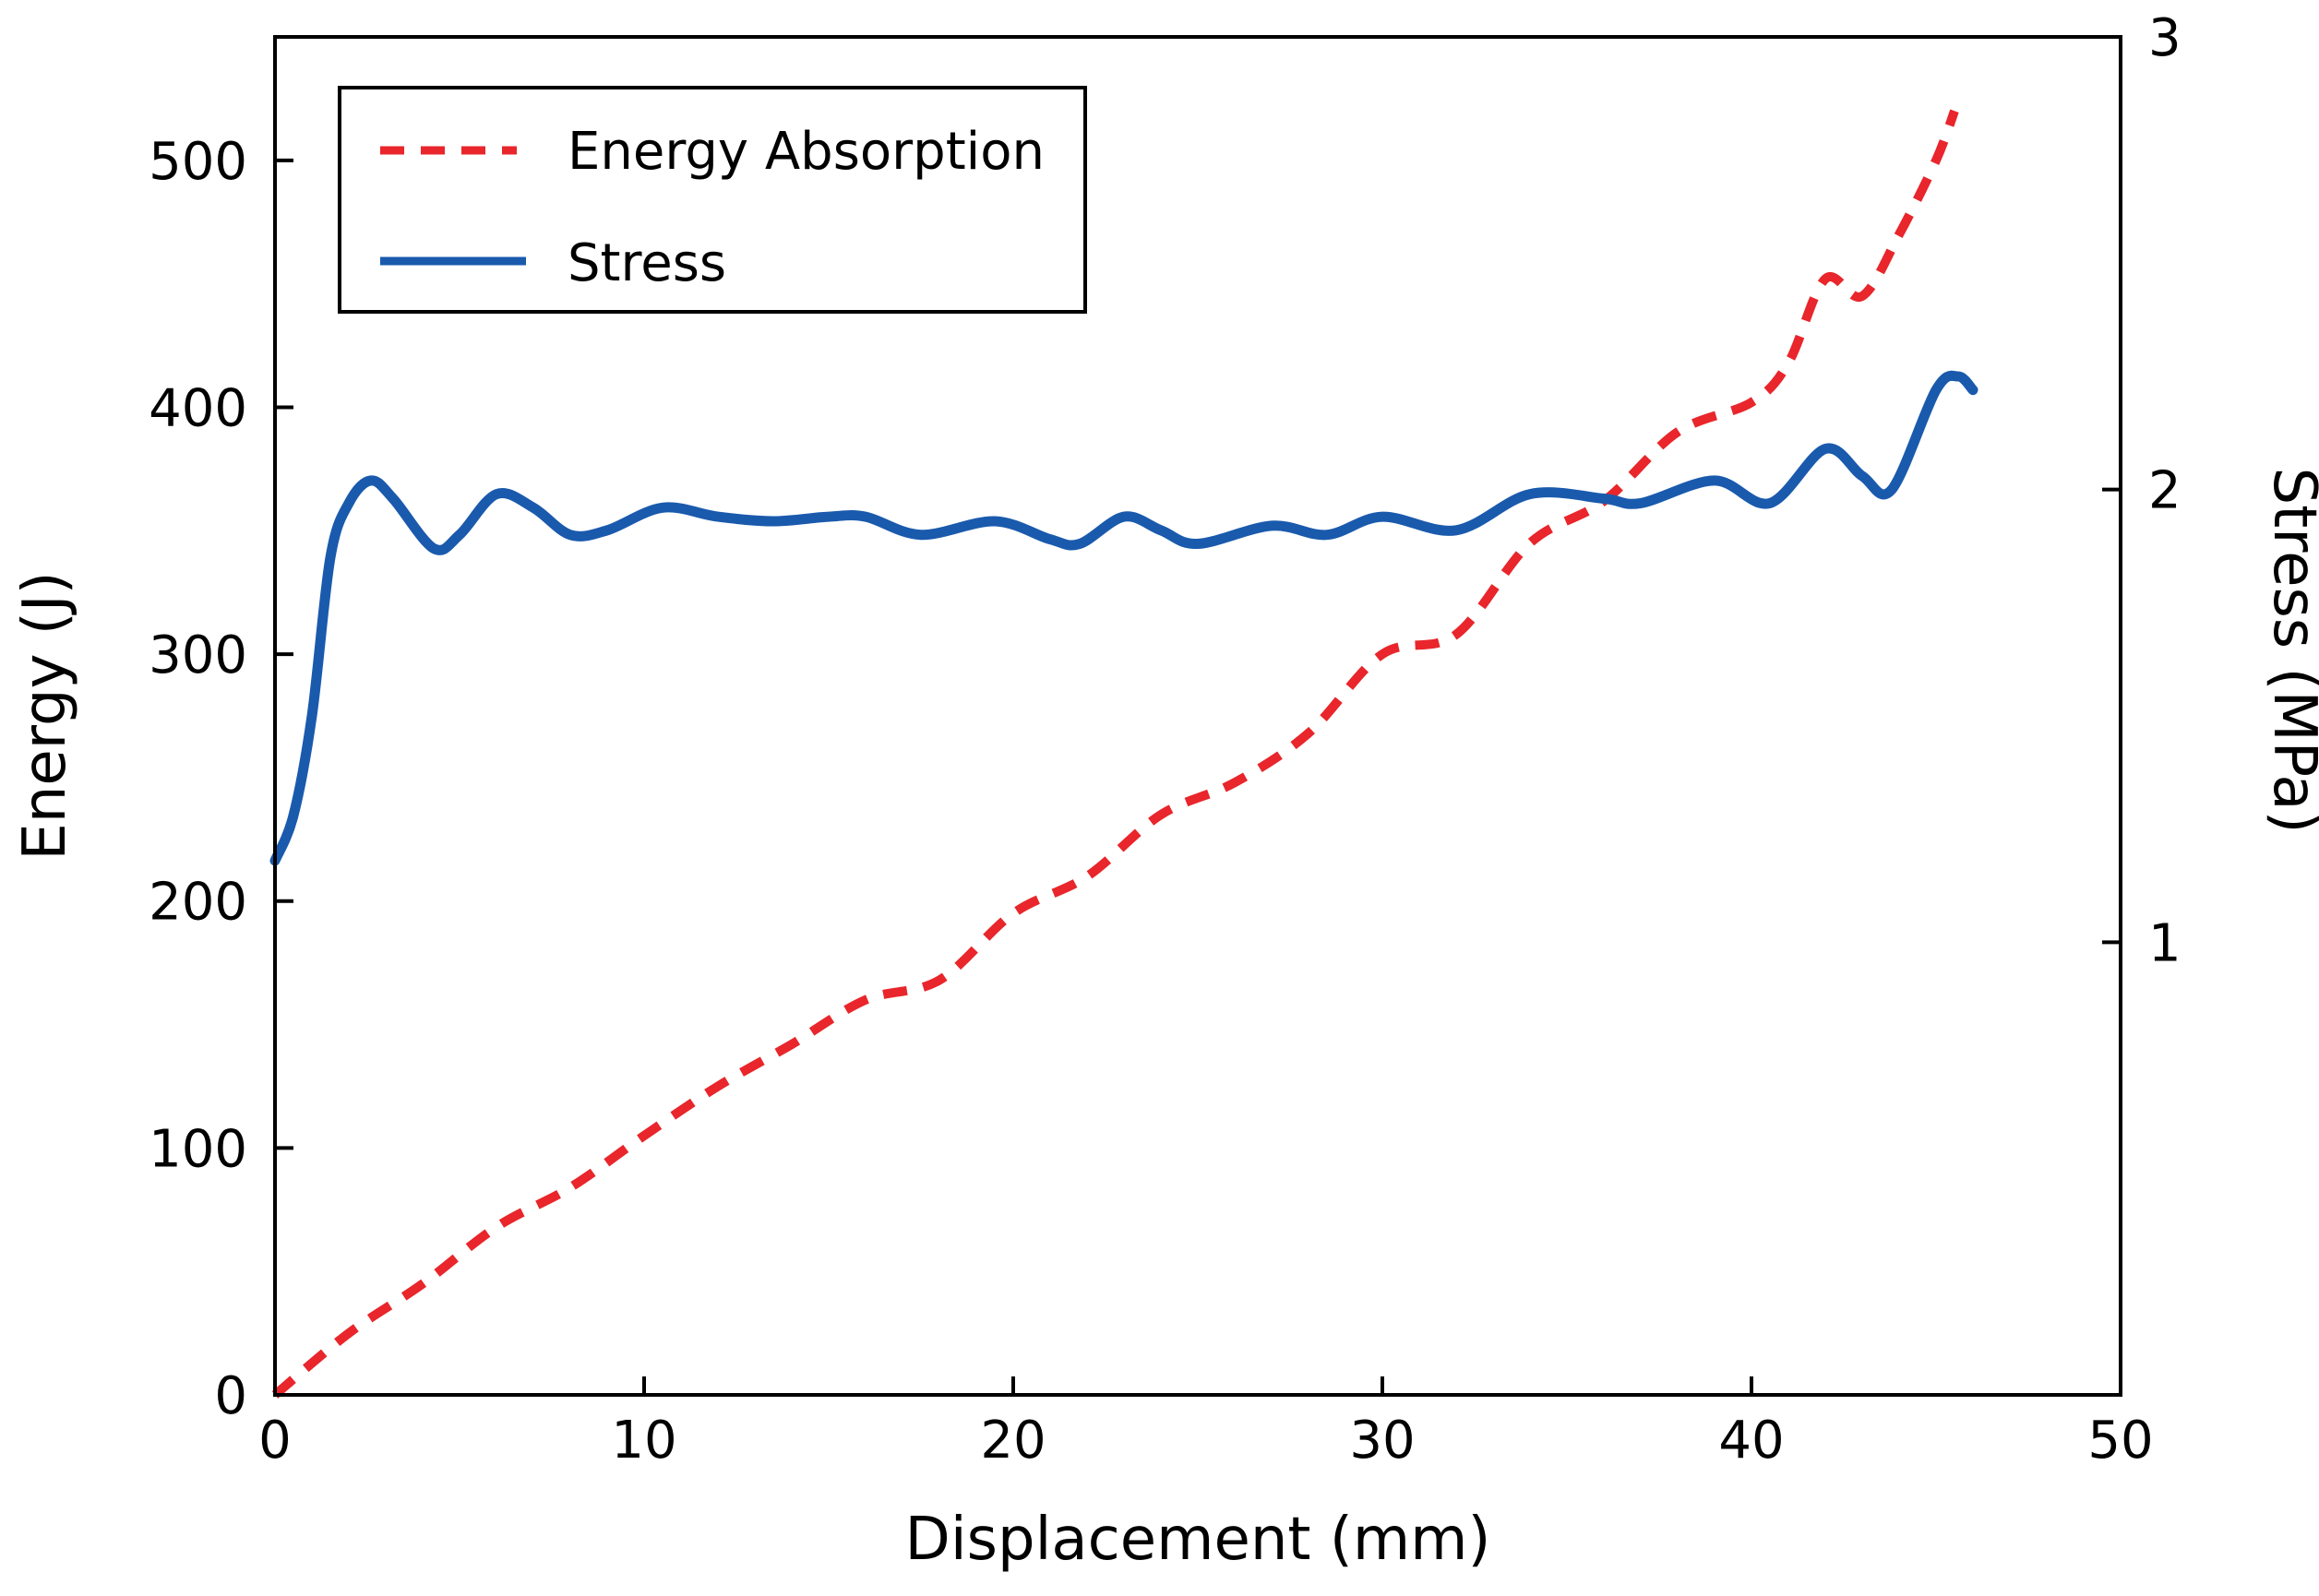  What do you see at coordinates (198, 655) in the screenshot?
I see `y-tick-label: 300` at bounding box center [198, 655].